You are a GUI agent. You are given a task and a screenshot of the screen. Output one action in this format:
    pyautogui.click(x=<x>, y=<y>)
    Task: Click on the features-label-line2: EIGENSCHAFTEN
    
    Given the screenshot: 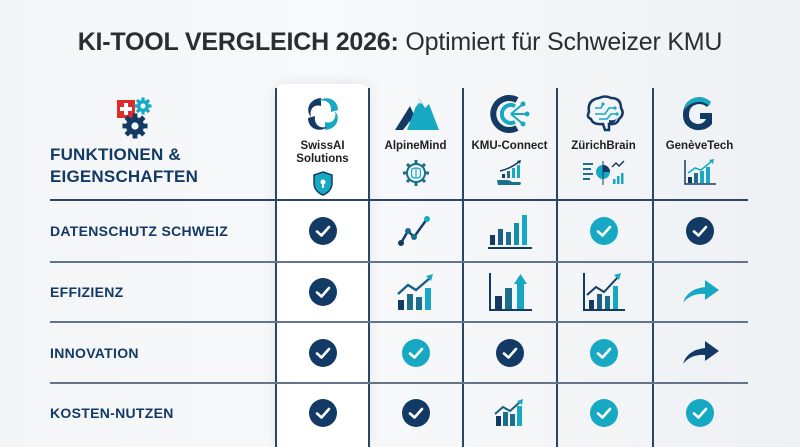 What is the action you would take?
    pyautogui.click(x=124, y=176)
    